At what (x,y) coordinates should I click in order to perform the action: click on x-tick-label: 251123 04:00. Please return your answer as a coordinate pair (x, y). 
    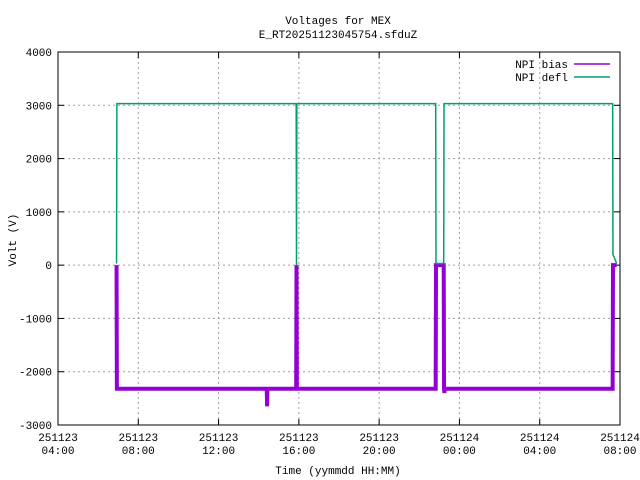
    Looking at the image, I should click on (58, 445).